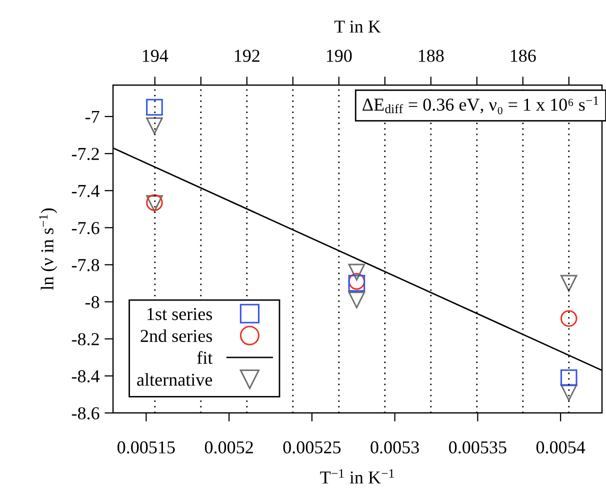  I want to click on y-tick-label: -8.4, so click(86, 376).